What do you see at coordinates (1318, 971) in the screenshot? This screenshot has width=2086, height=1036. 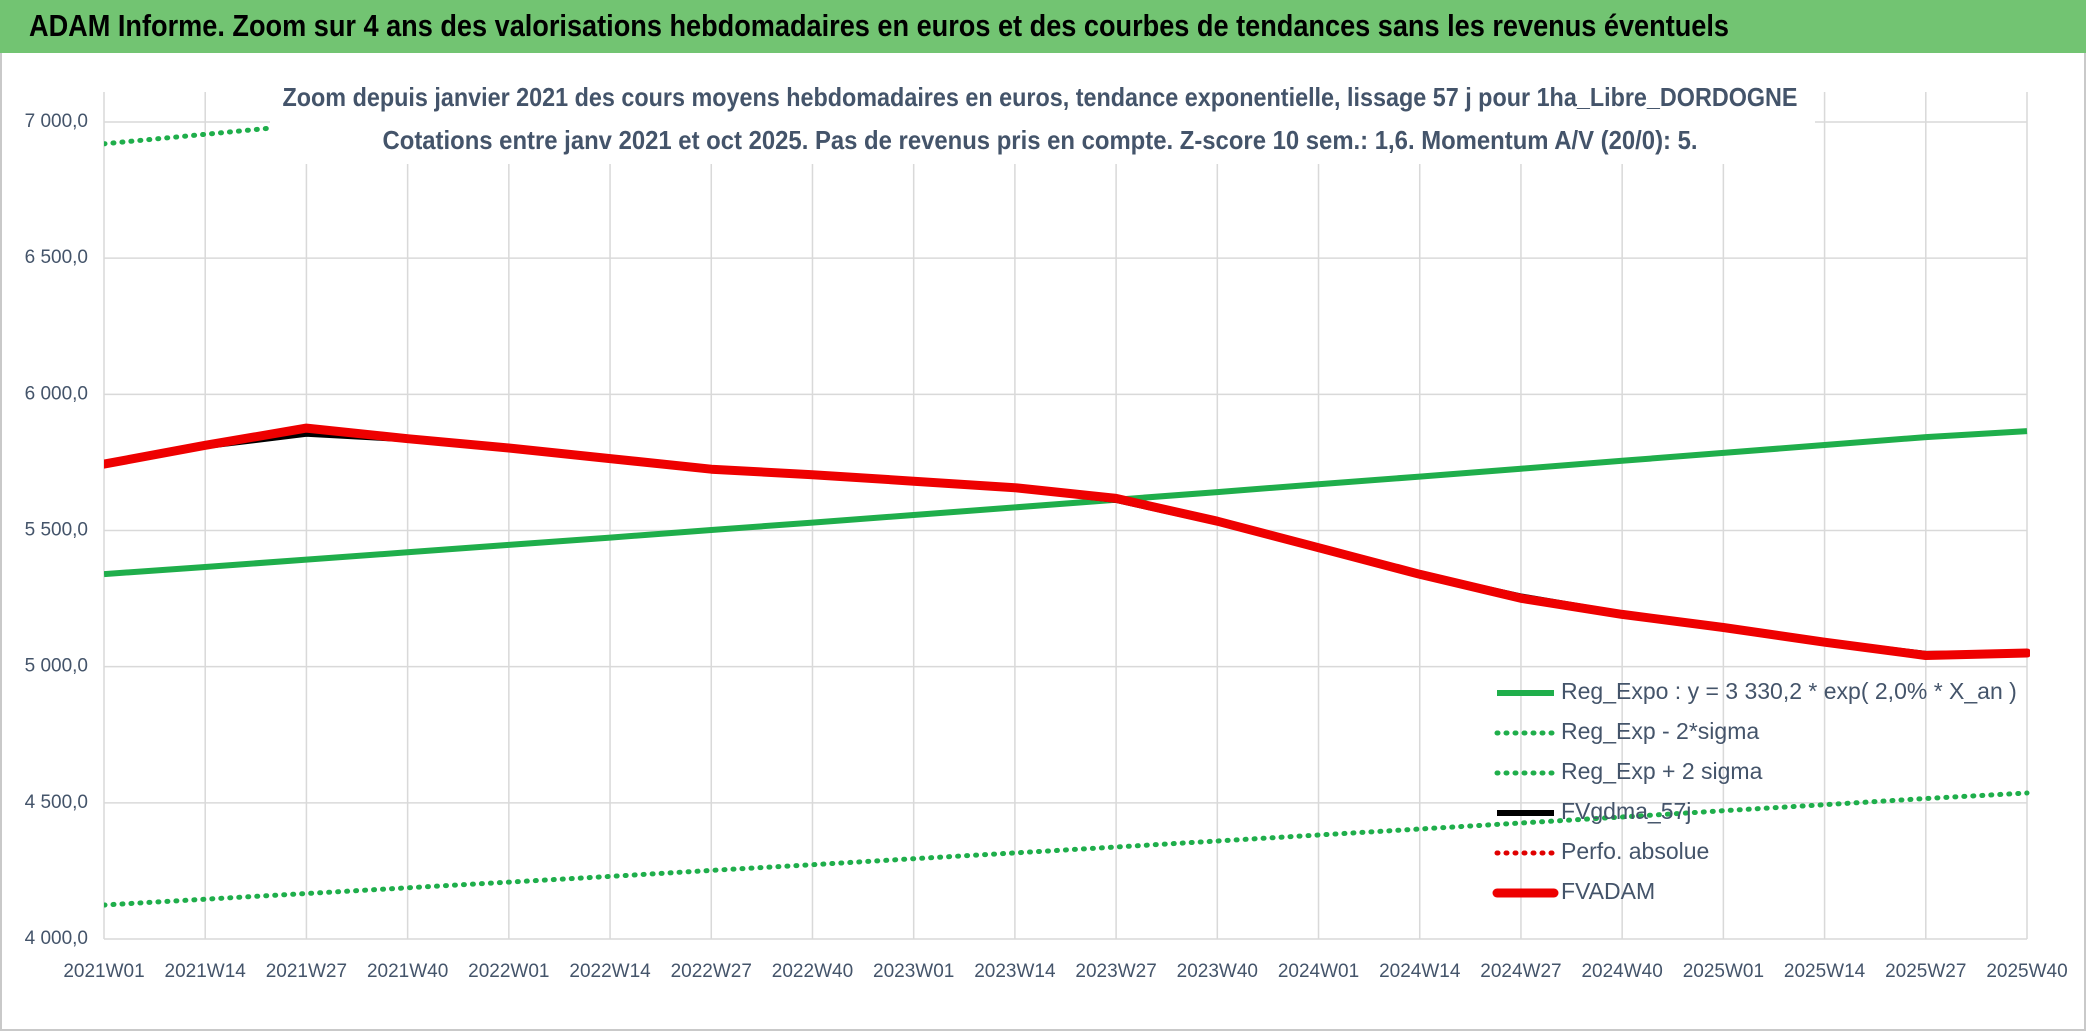 I see `x-tick-label: 2024W01` at bounding box center [1318, 971].